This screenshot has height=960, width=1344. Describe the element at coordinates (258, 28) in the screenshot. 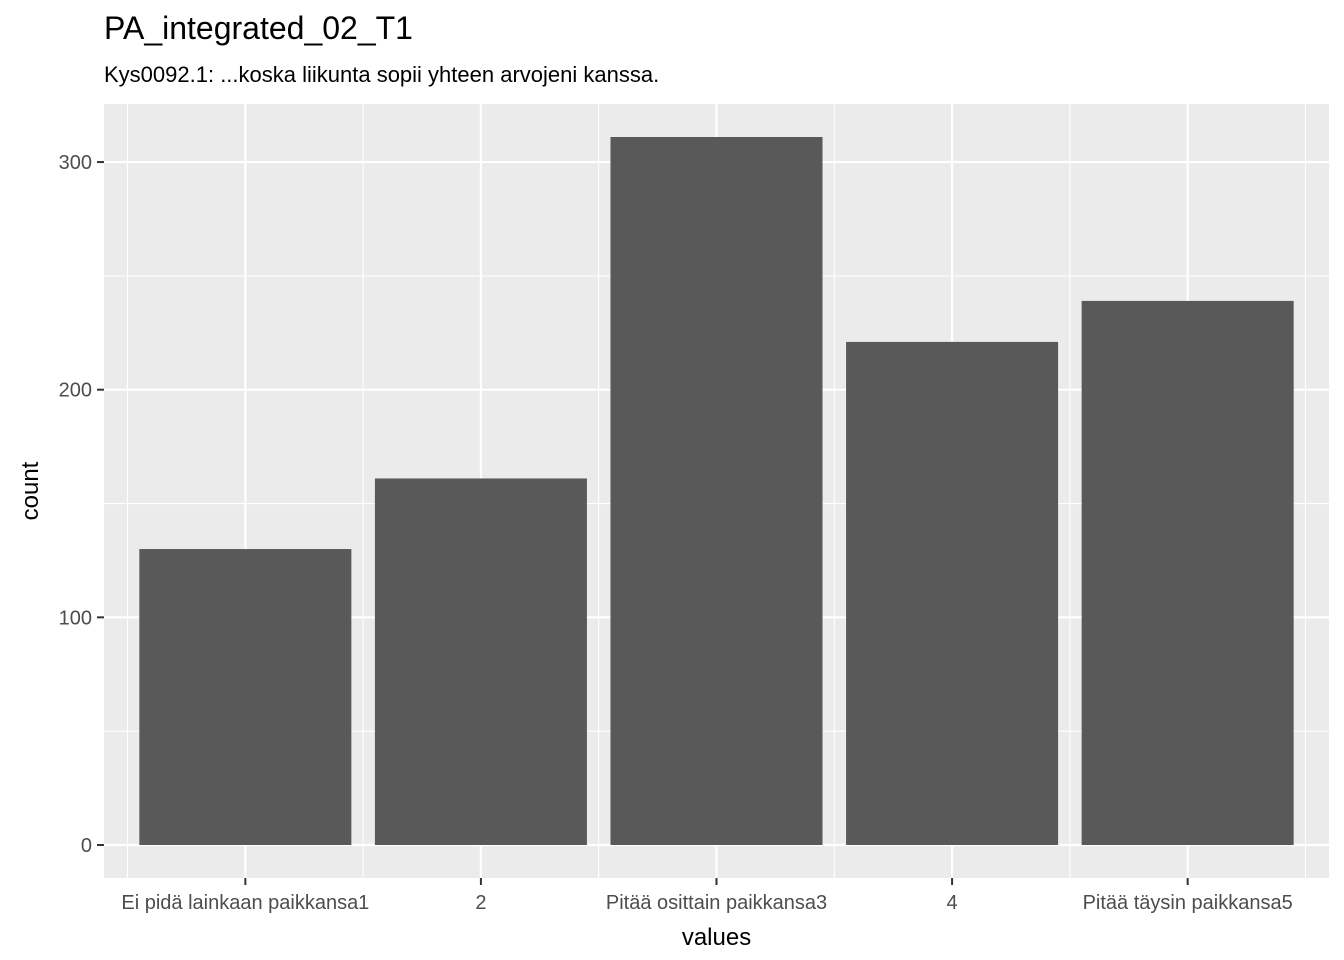

I see `chart-title: PA_integrated_02_T1` at that location.